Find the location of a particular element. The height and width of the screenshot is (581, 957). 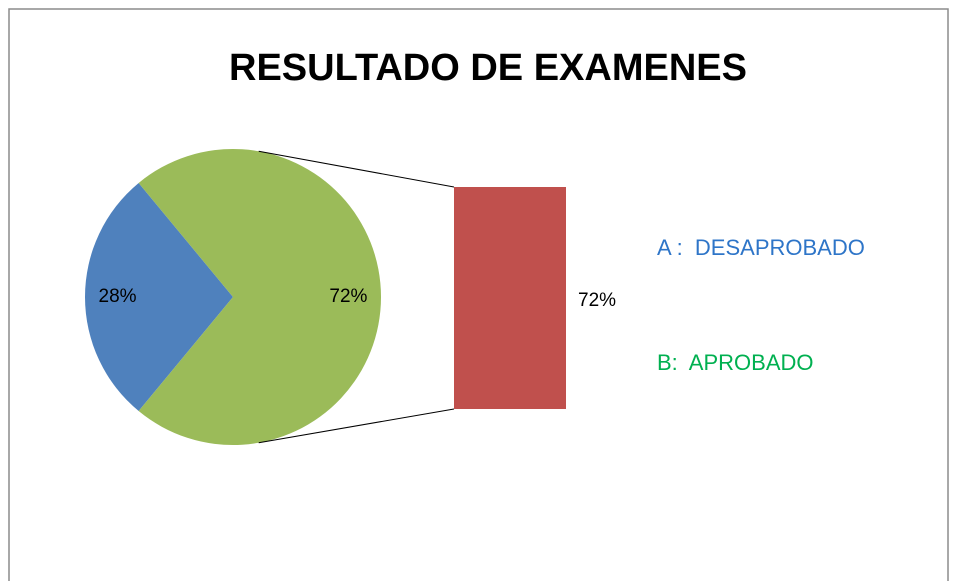

annotation: B: APROBADO is located at coordinates (735, 362).